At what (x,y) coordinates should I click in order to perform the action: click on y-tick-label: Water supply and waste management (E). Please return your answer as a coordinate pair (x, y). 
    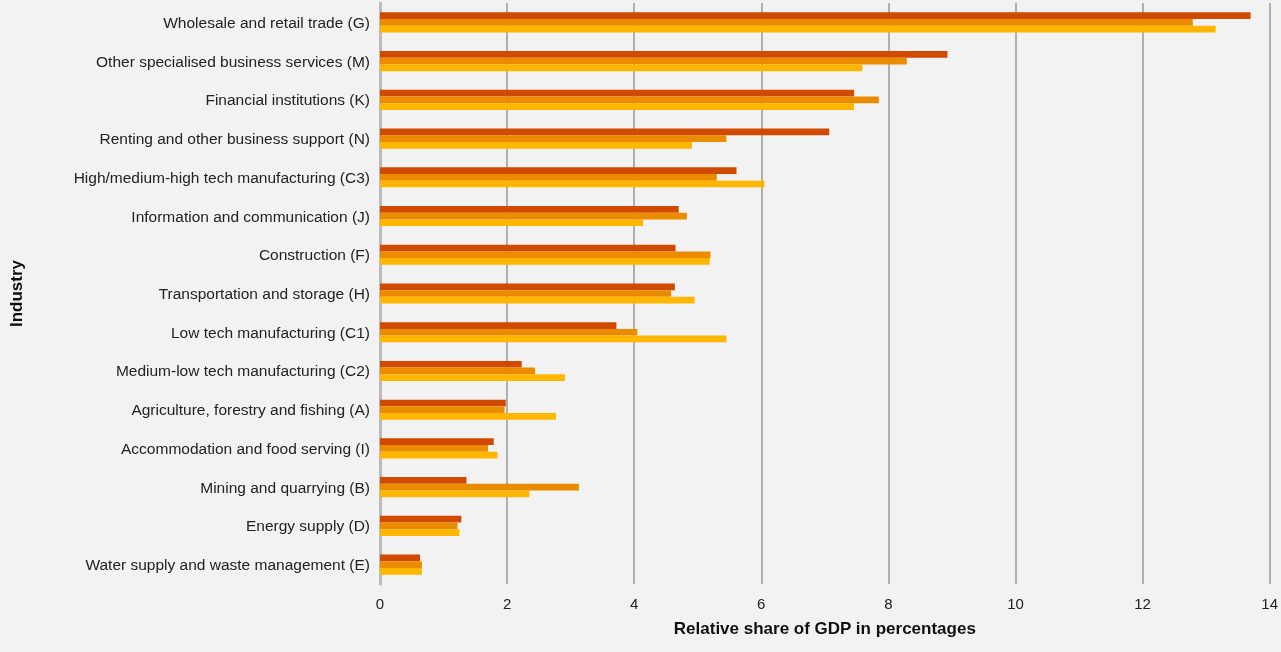
    Looking at the image, I should click on (227, 565).